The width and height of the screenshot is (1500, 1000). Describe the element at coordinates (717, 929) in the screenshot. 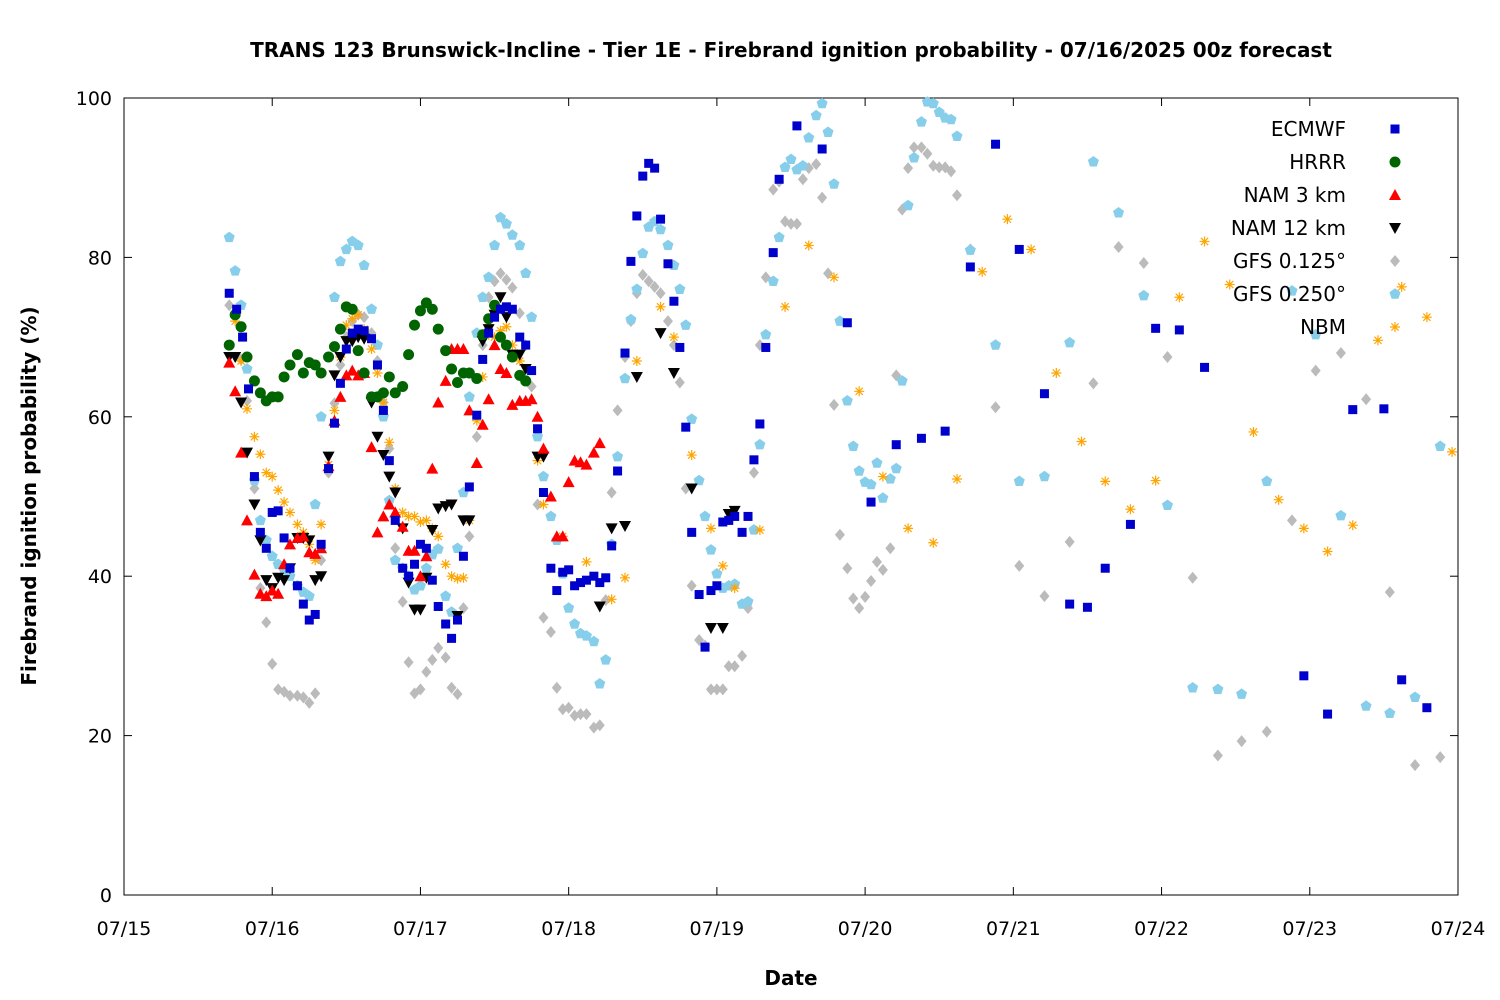

I see `x-tick-label: 07/19` at that location.